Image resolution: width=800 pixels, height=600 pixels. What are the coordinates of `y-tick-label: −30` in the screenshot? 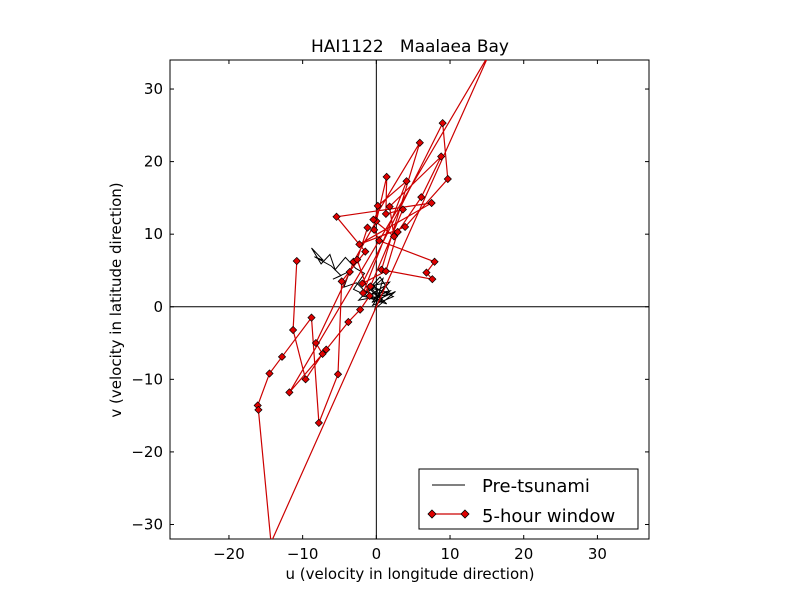 It's located at (147, 524).